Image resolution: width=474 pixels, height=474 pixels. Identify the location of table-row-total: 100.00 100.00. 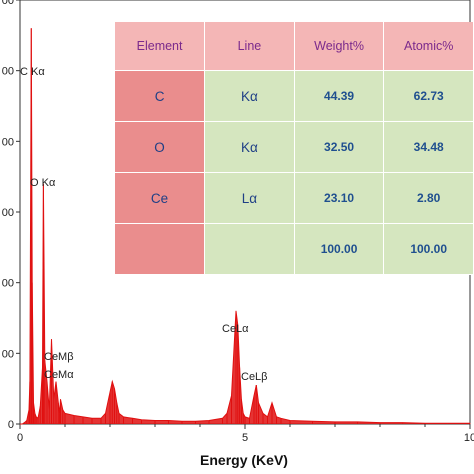
(294, 249).